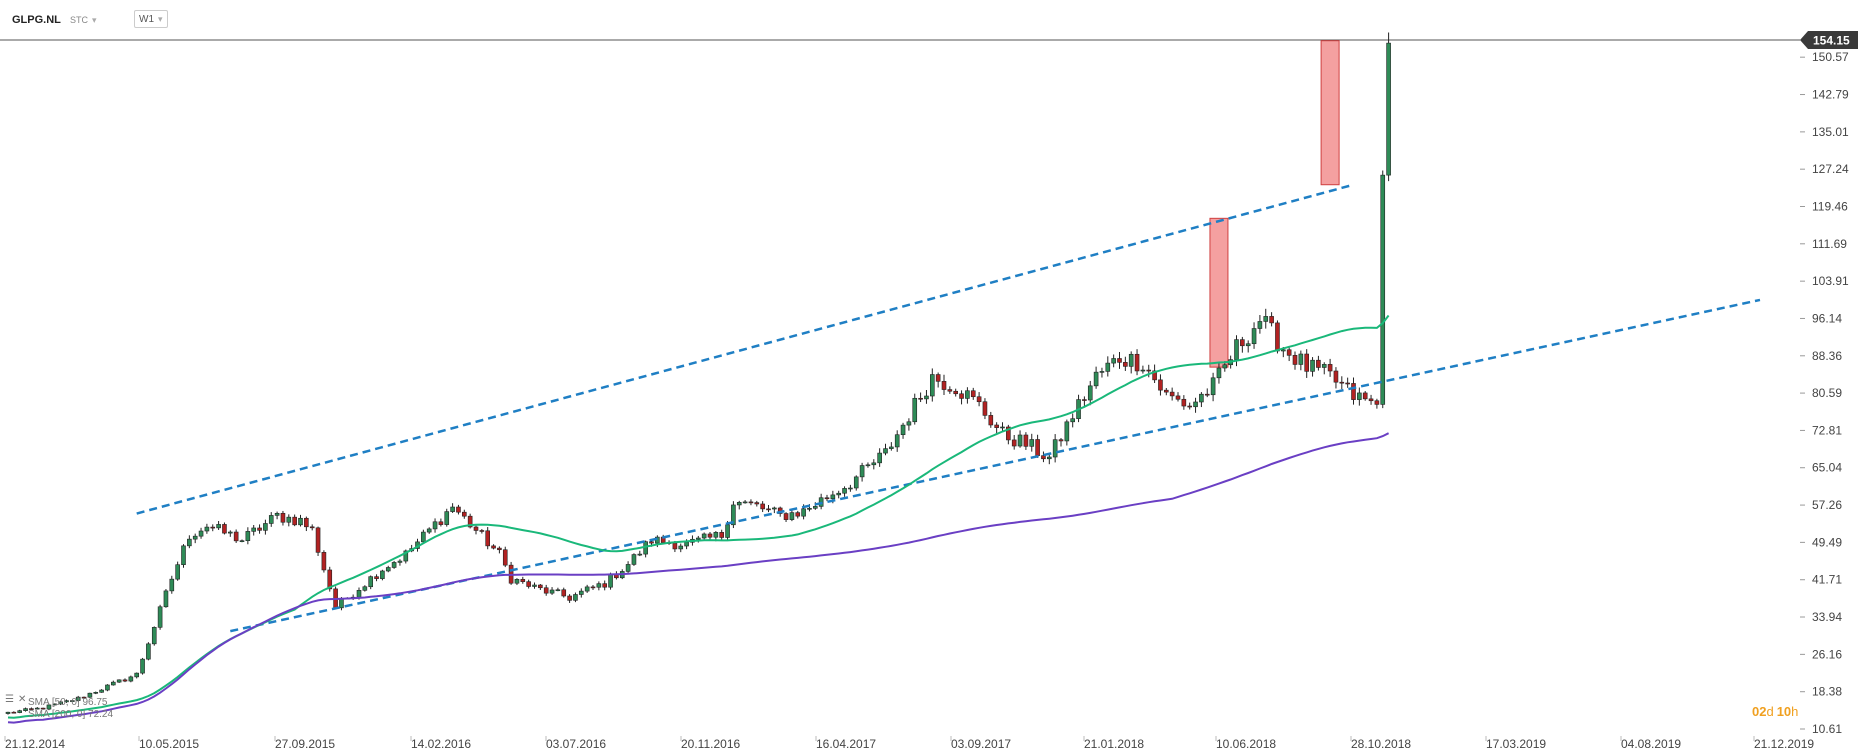  Describe the element at coordinates (36, 20) in the screenshot. I see `symbol-label: GLPG.NL` at that location.